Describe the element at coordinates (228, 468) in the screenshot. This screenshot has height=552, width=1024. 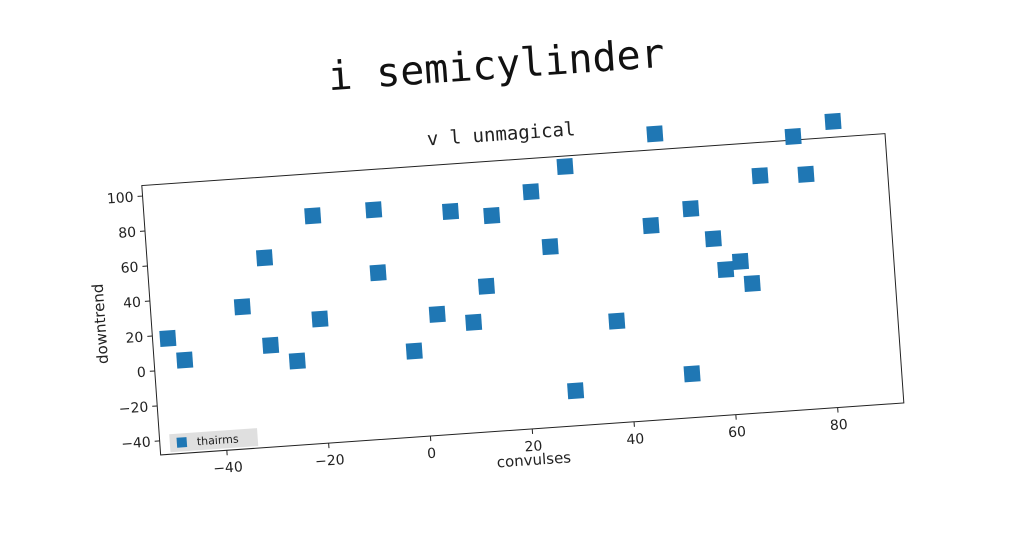
I see `x-tick-label: −40` at that location.